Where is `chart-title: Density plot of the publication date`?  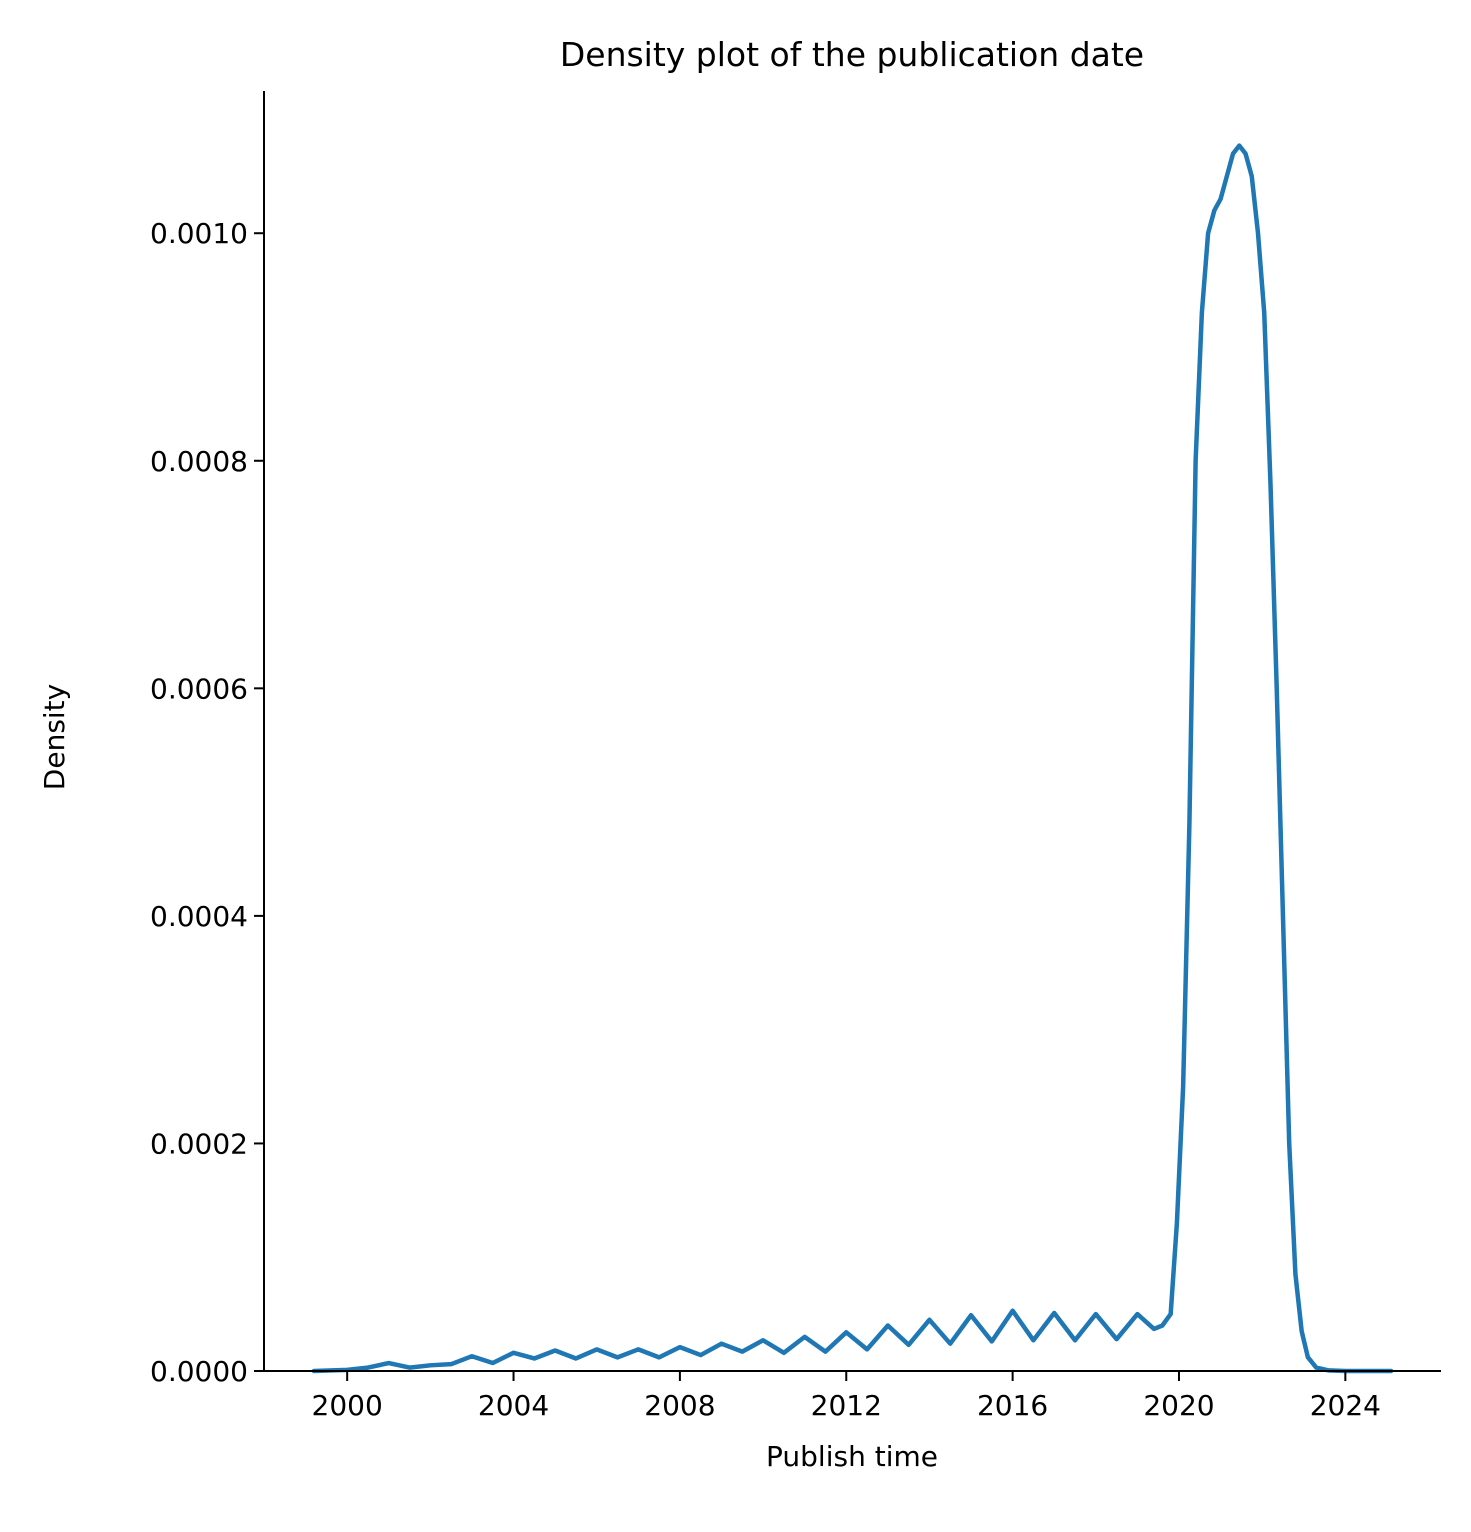 chart-title: Density plot of the publication date is located at coordinates (852, 54).